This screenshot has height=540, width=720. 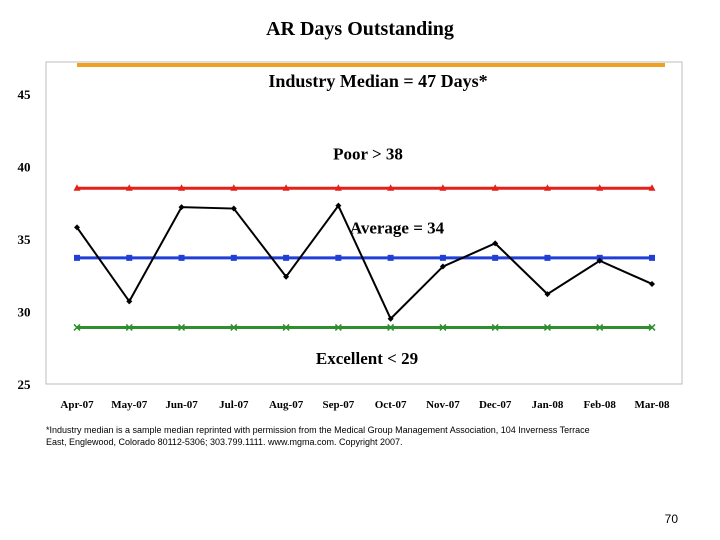 What do you see at coordinates (652, 405) in the screenshot?
I see `x-tick-label: Mar-08` at bounding box center [652, 405].